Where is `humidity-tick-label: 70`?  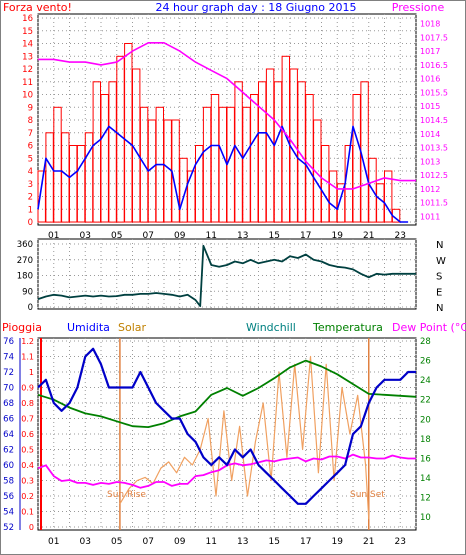
humidity-tick-label: 70 is located at coordinates (8, 389).